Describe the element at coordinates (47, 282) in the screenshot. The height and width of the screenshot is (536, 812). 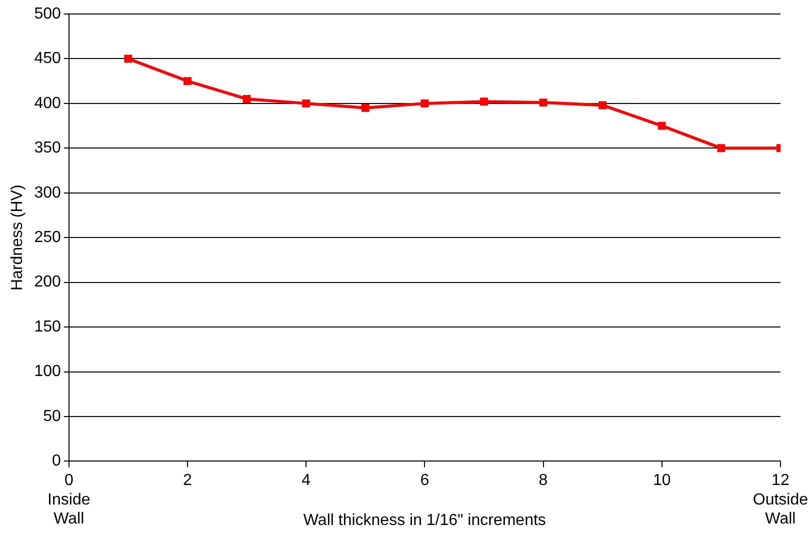
I see `y-tick-label: 200` at that location.